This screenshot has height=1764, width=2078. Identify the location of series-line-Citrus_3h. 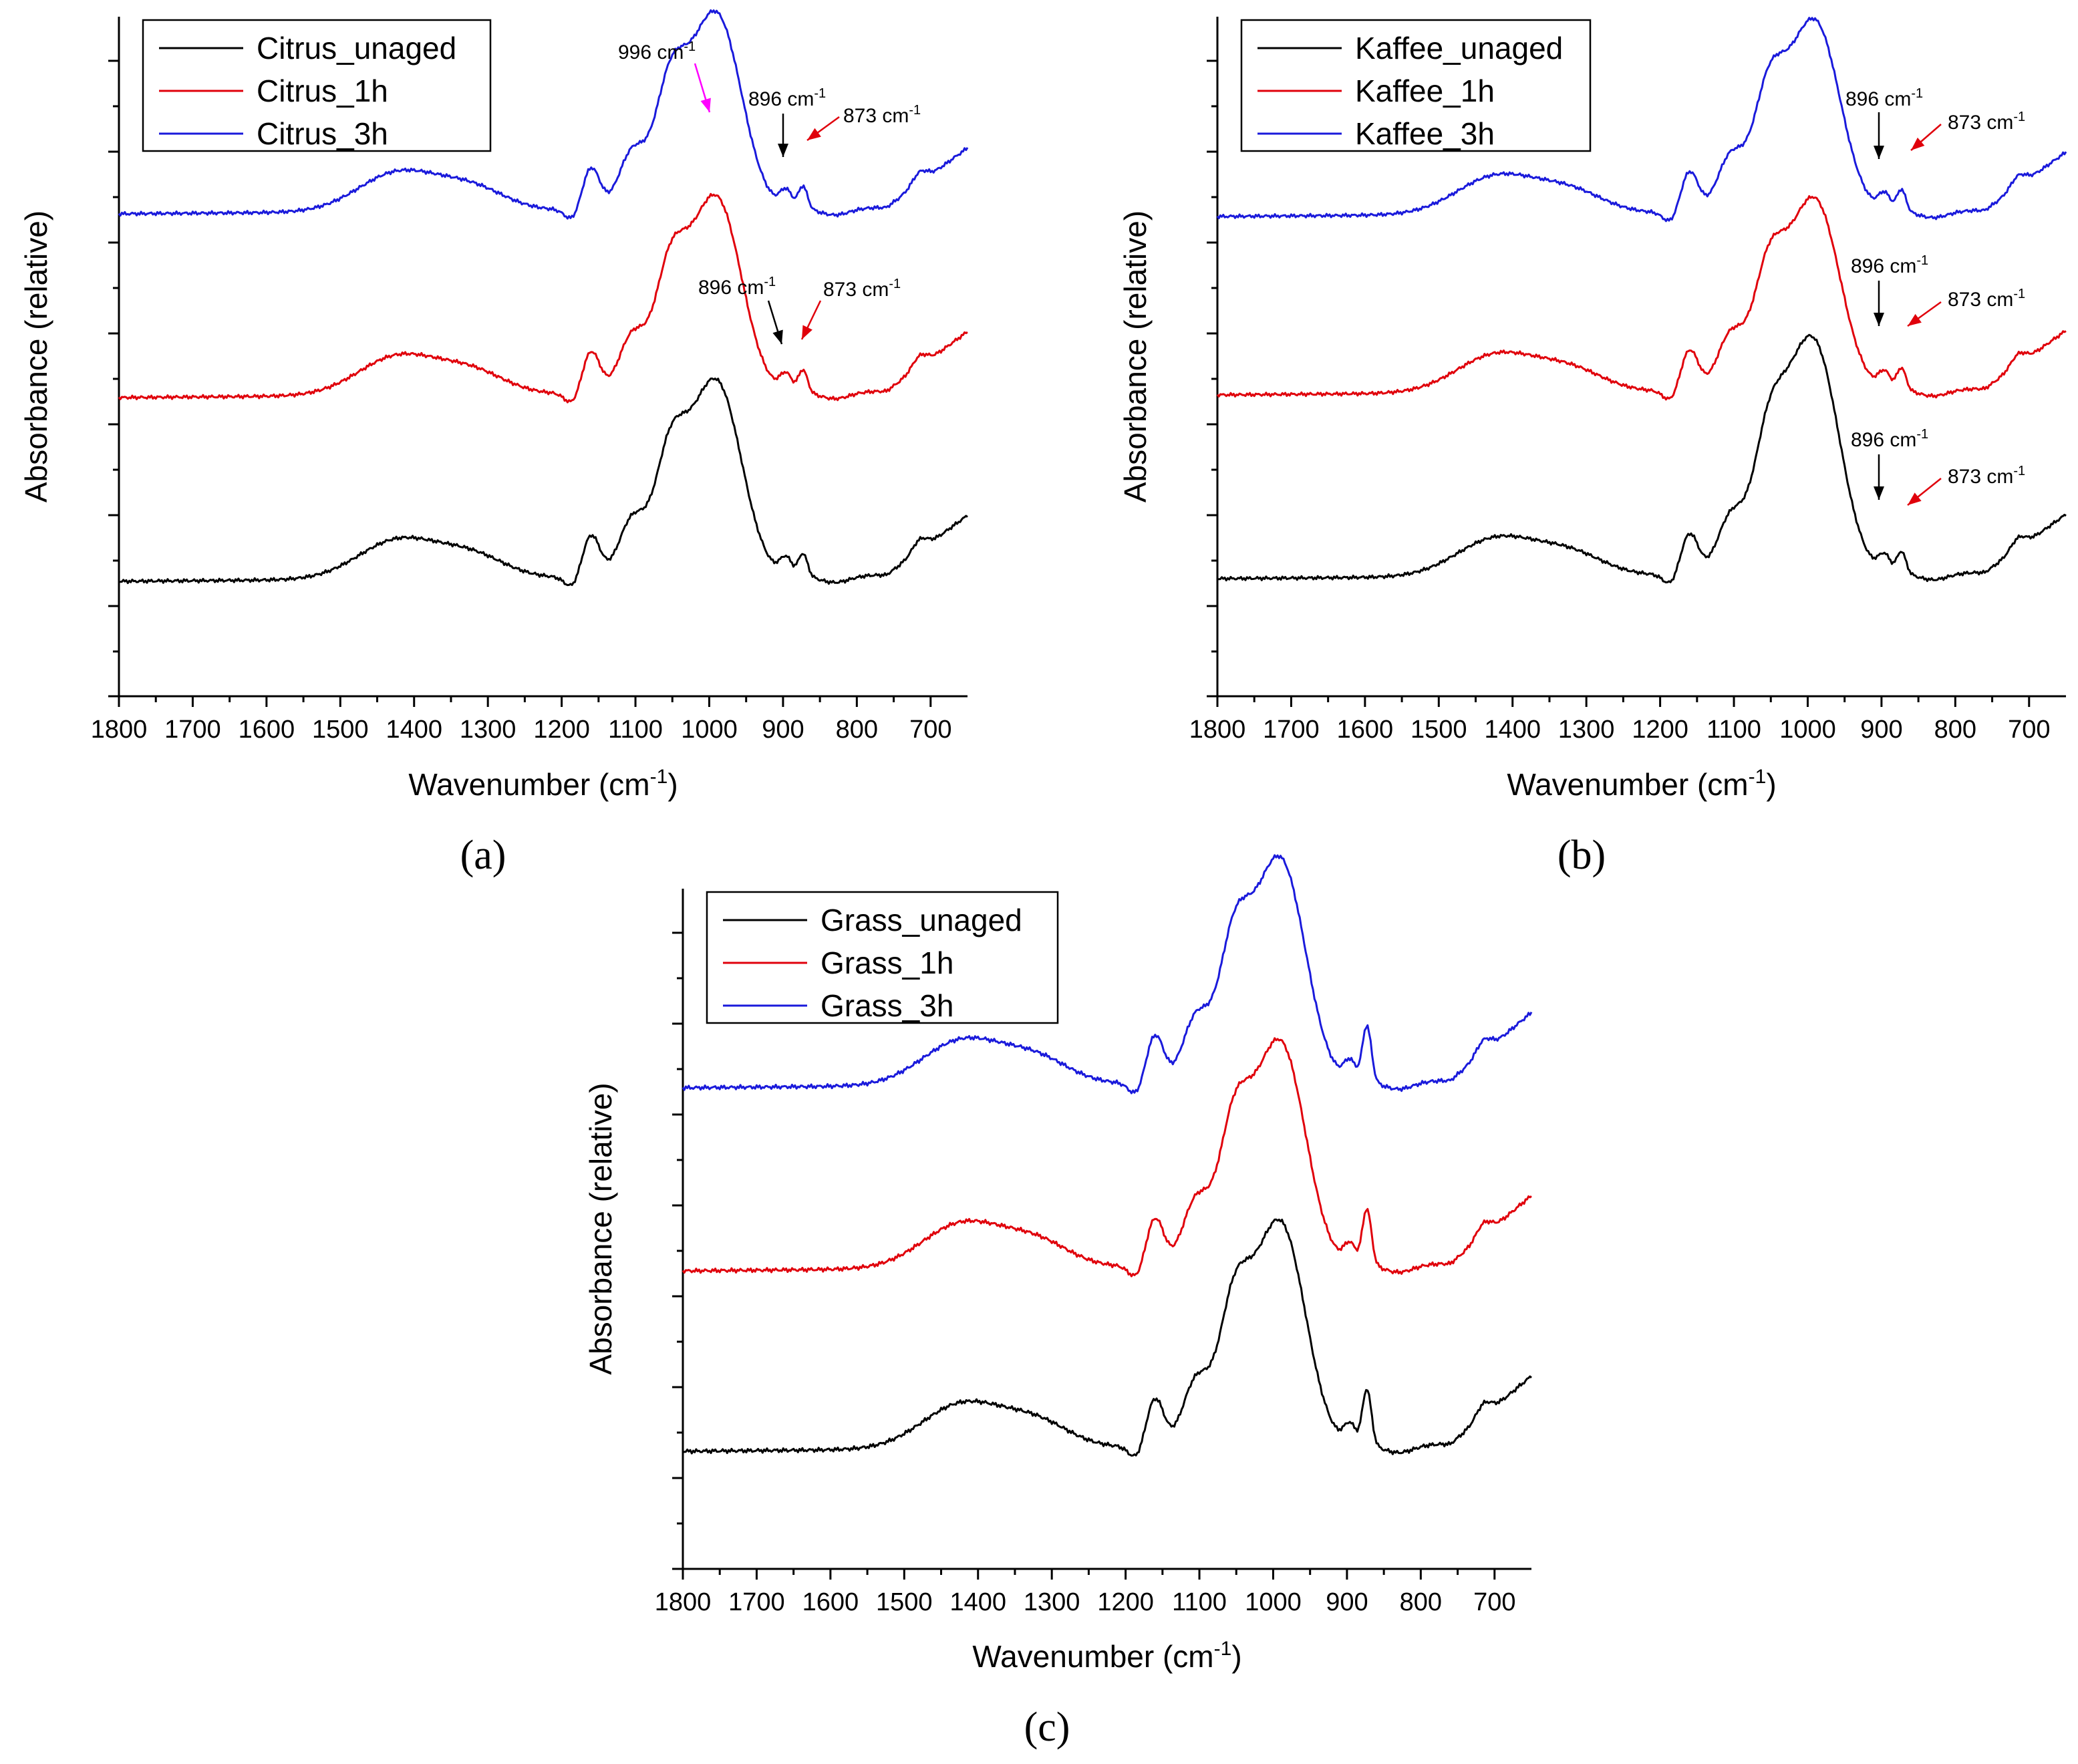
(543, 114).